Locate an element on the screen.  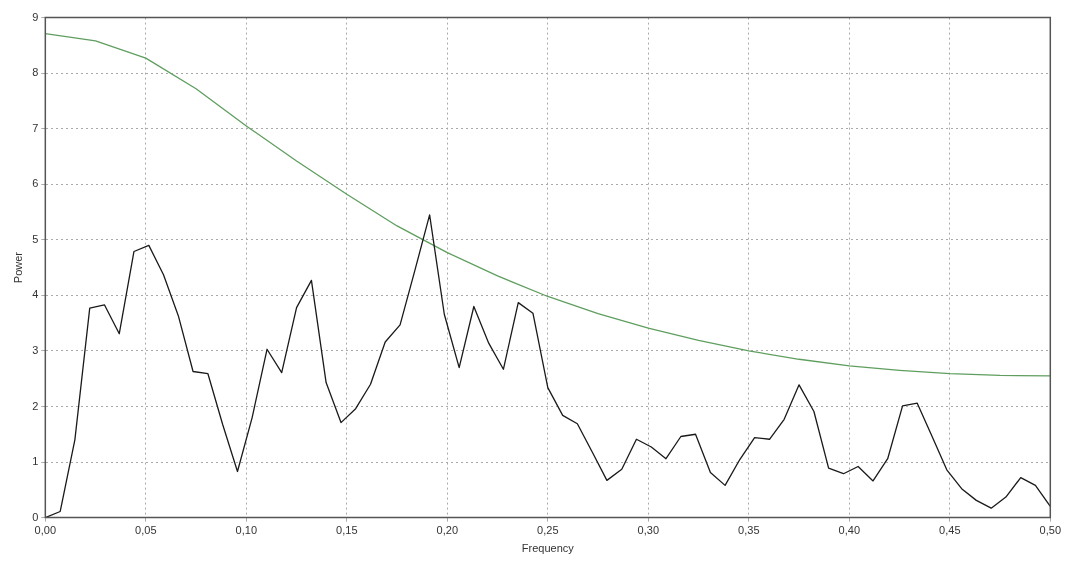
x-tick-label: 0,05 is located at coordinates (146, 530).